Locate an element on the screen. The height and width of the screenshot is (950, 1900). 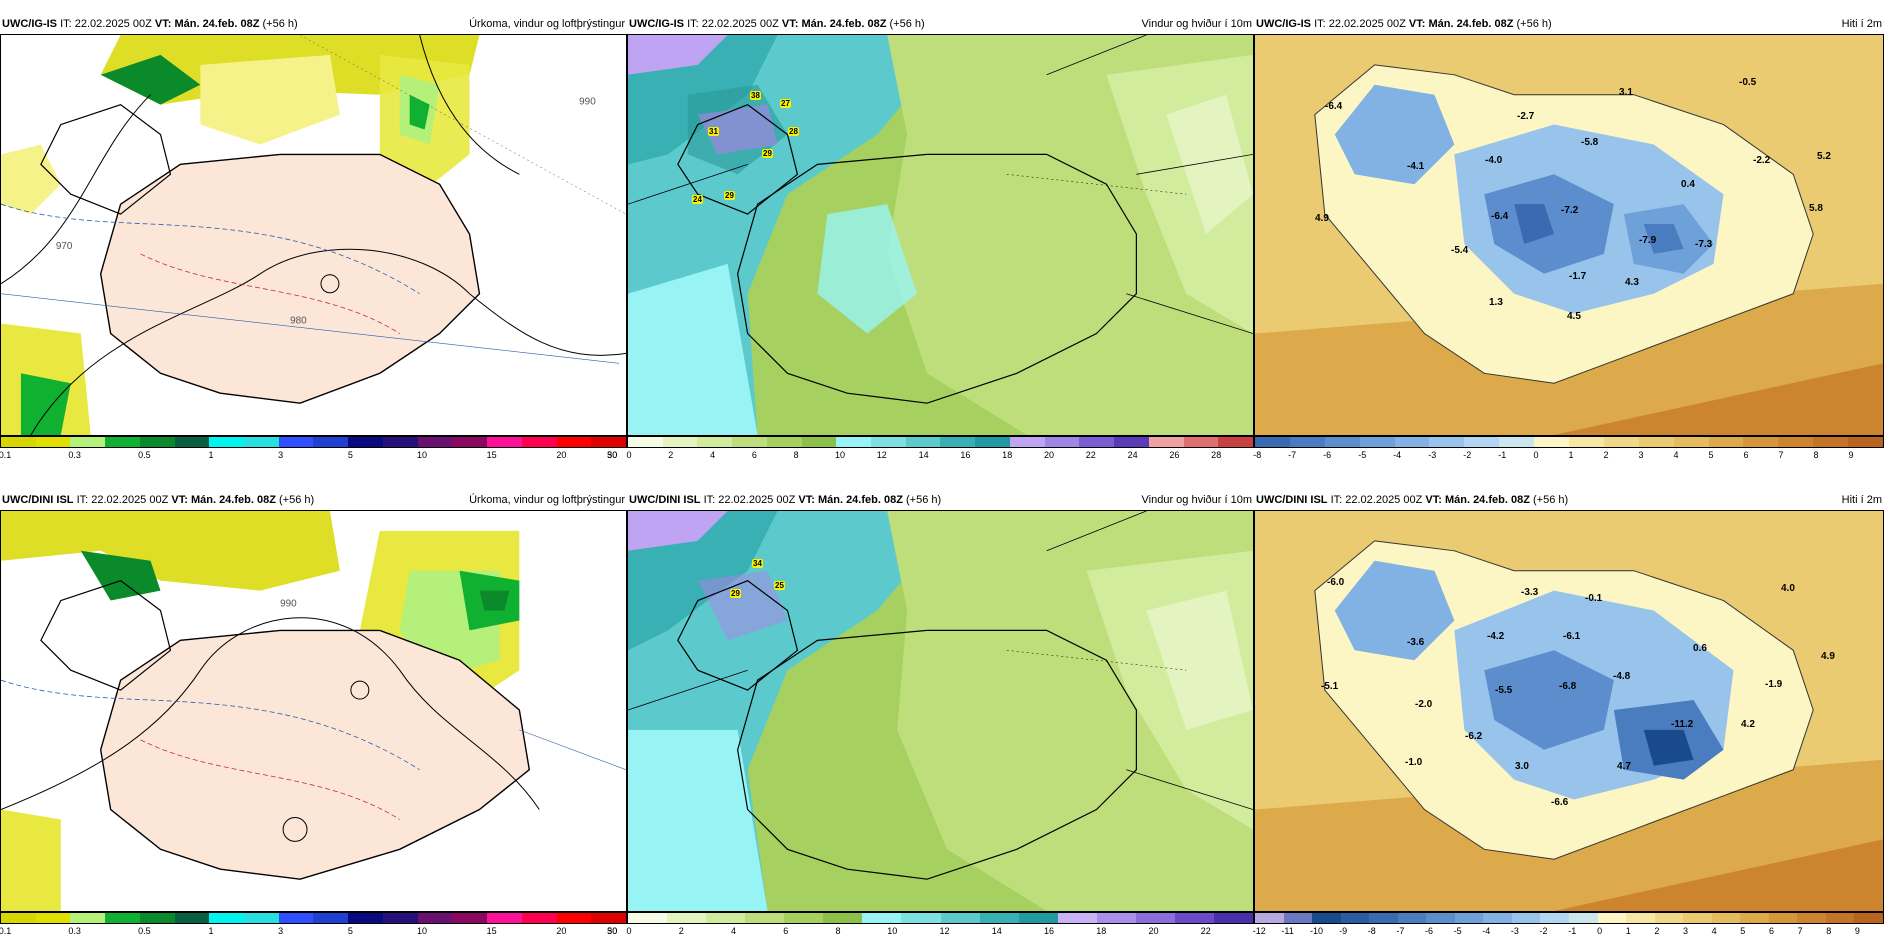
wind-colorbar-ticks: 0 2 4 6 8 10 12 14 16 18 20 22 24 26 28 is located at coordinates (940, 456).